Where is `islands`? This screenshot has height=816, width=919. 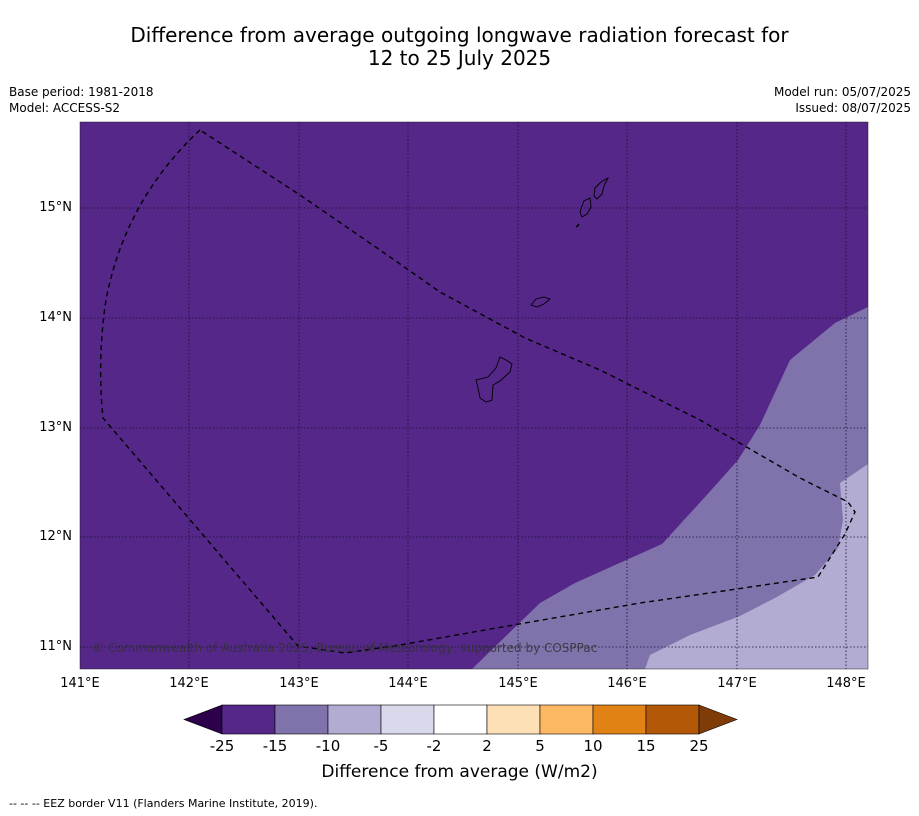 islands is located at coordinates (542, 289).